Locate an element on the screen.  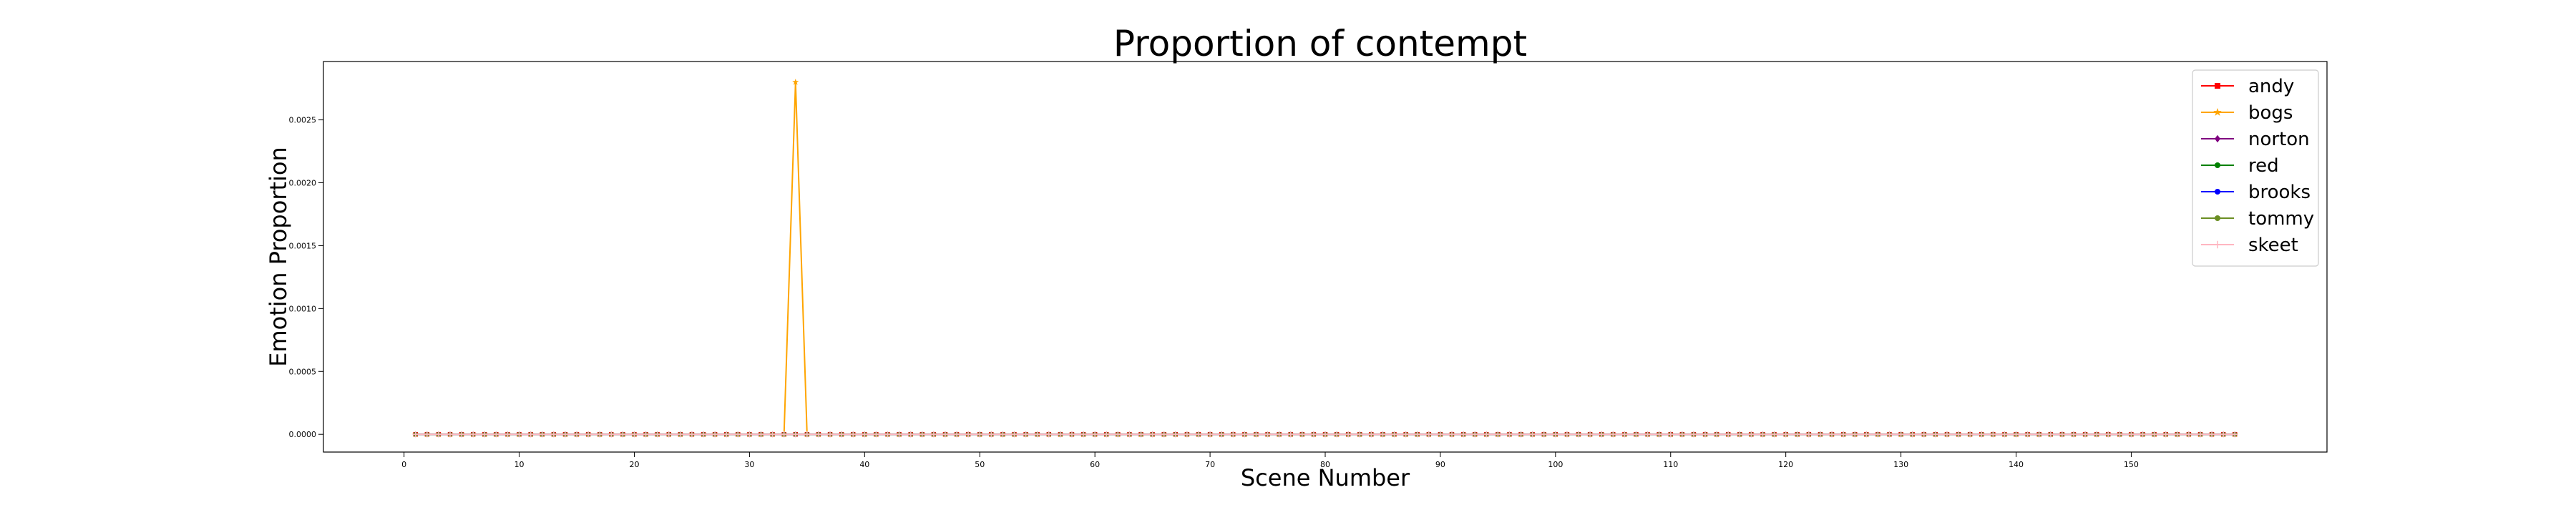
y-tick-label: 0.0010 is located at coordinates (303, 308).